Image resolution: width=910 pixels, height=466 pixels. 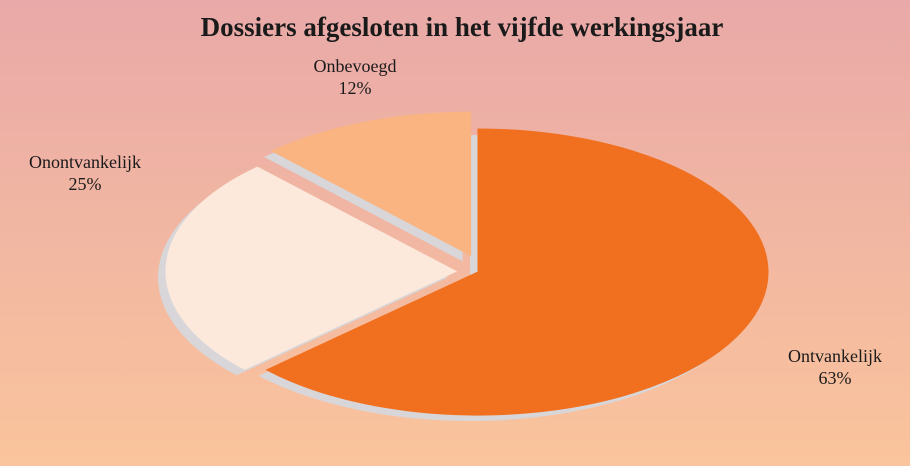 I want to click on slice-value-label: 25%, so click(x=85, y=184).